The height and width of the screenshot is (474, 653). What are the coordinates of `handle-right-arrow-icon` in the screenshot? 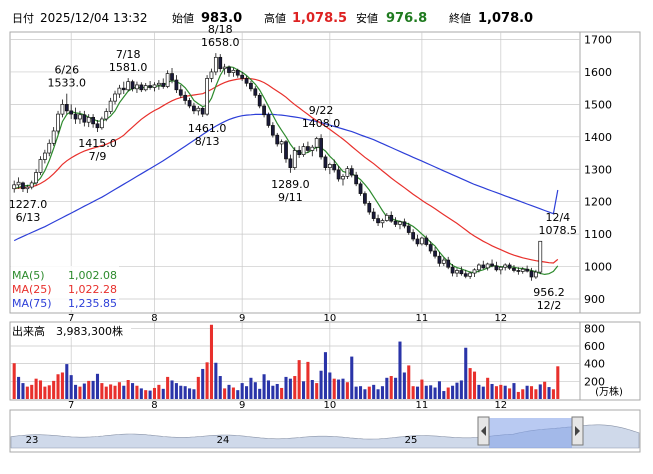 It's located at (577, 431).